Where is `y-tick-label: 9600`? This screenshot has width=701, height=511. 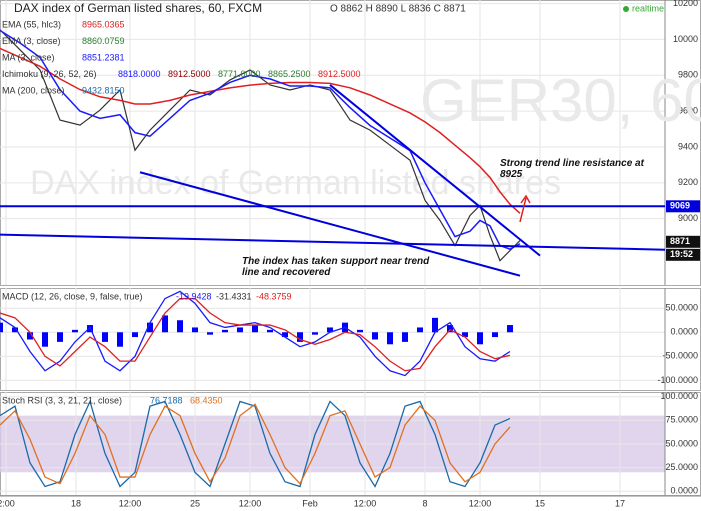
y-tick-label: 9600 is located at coordinates (688, 111).